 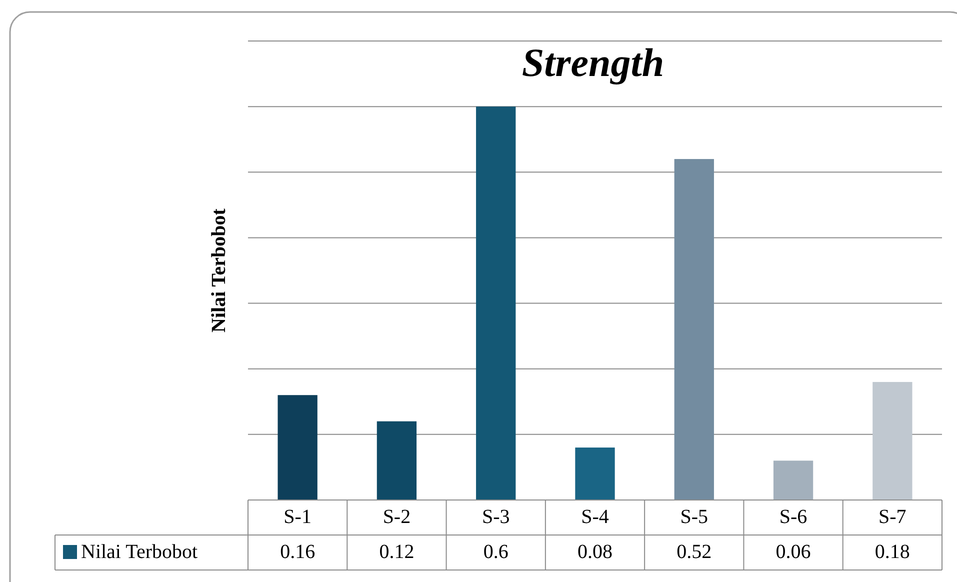 I want to click on data-label: 0.18, so click(x=892, y=552).